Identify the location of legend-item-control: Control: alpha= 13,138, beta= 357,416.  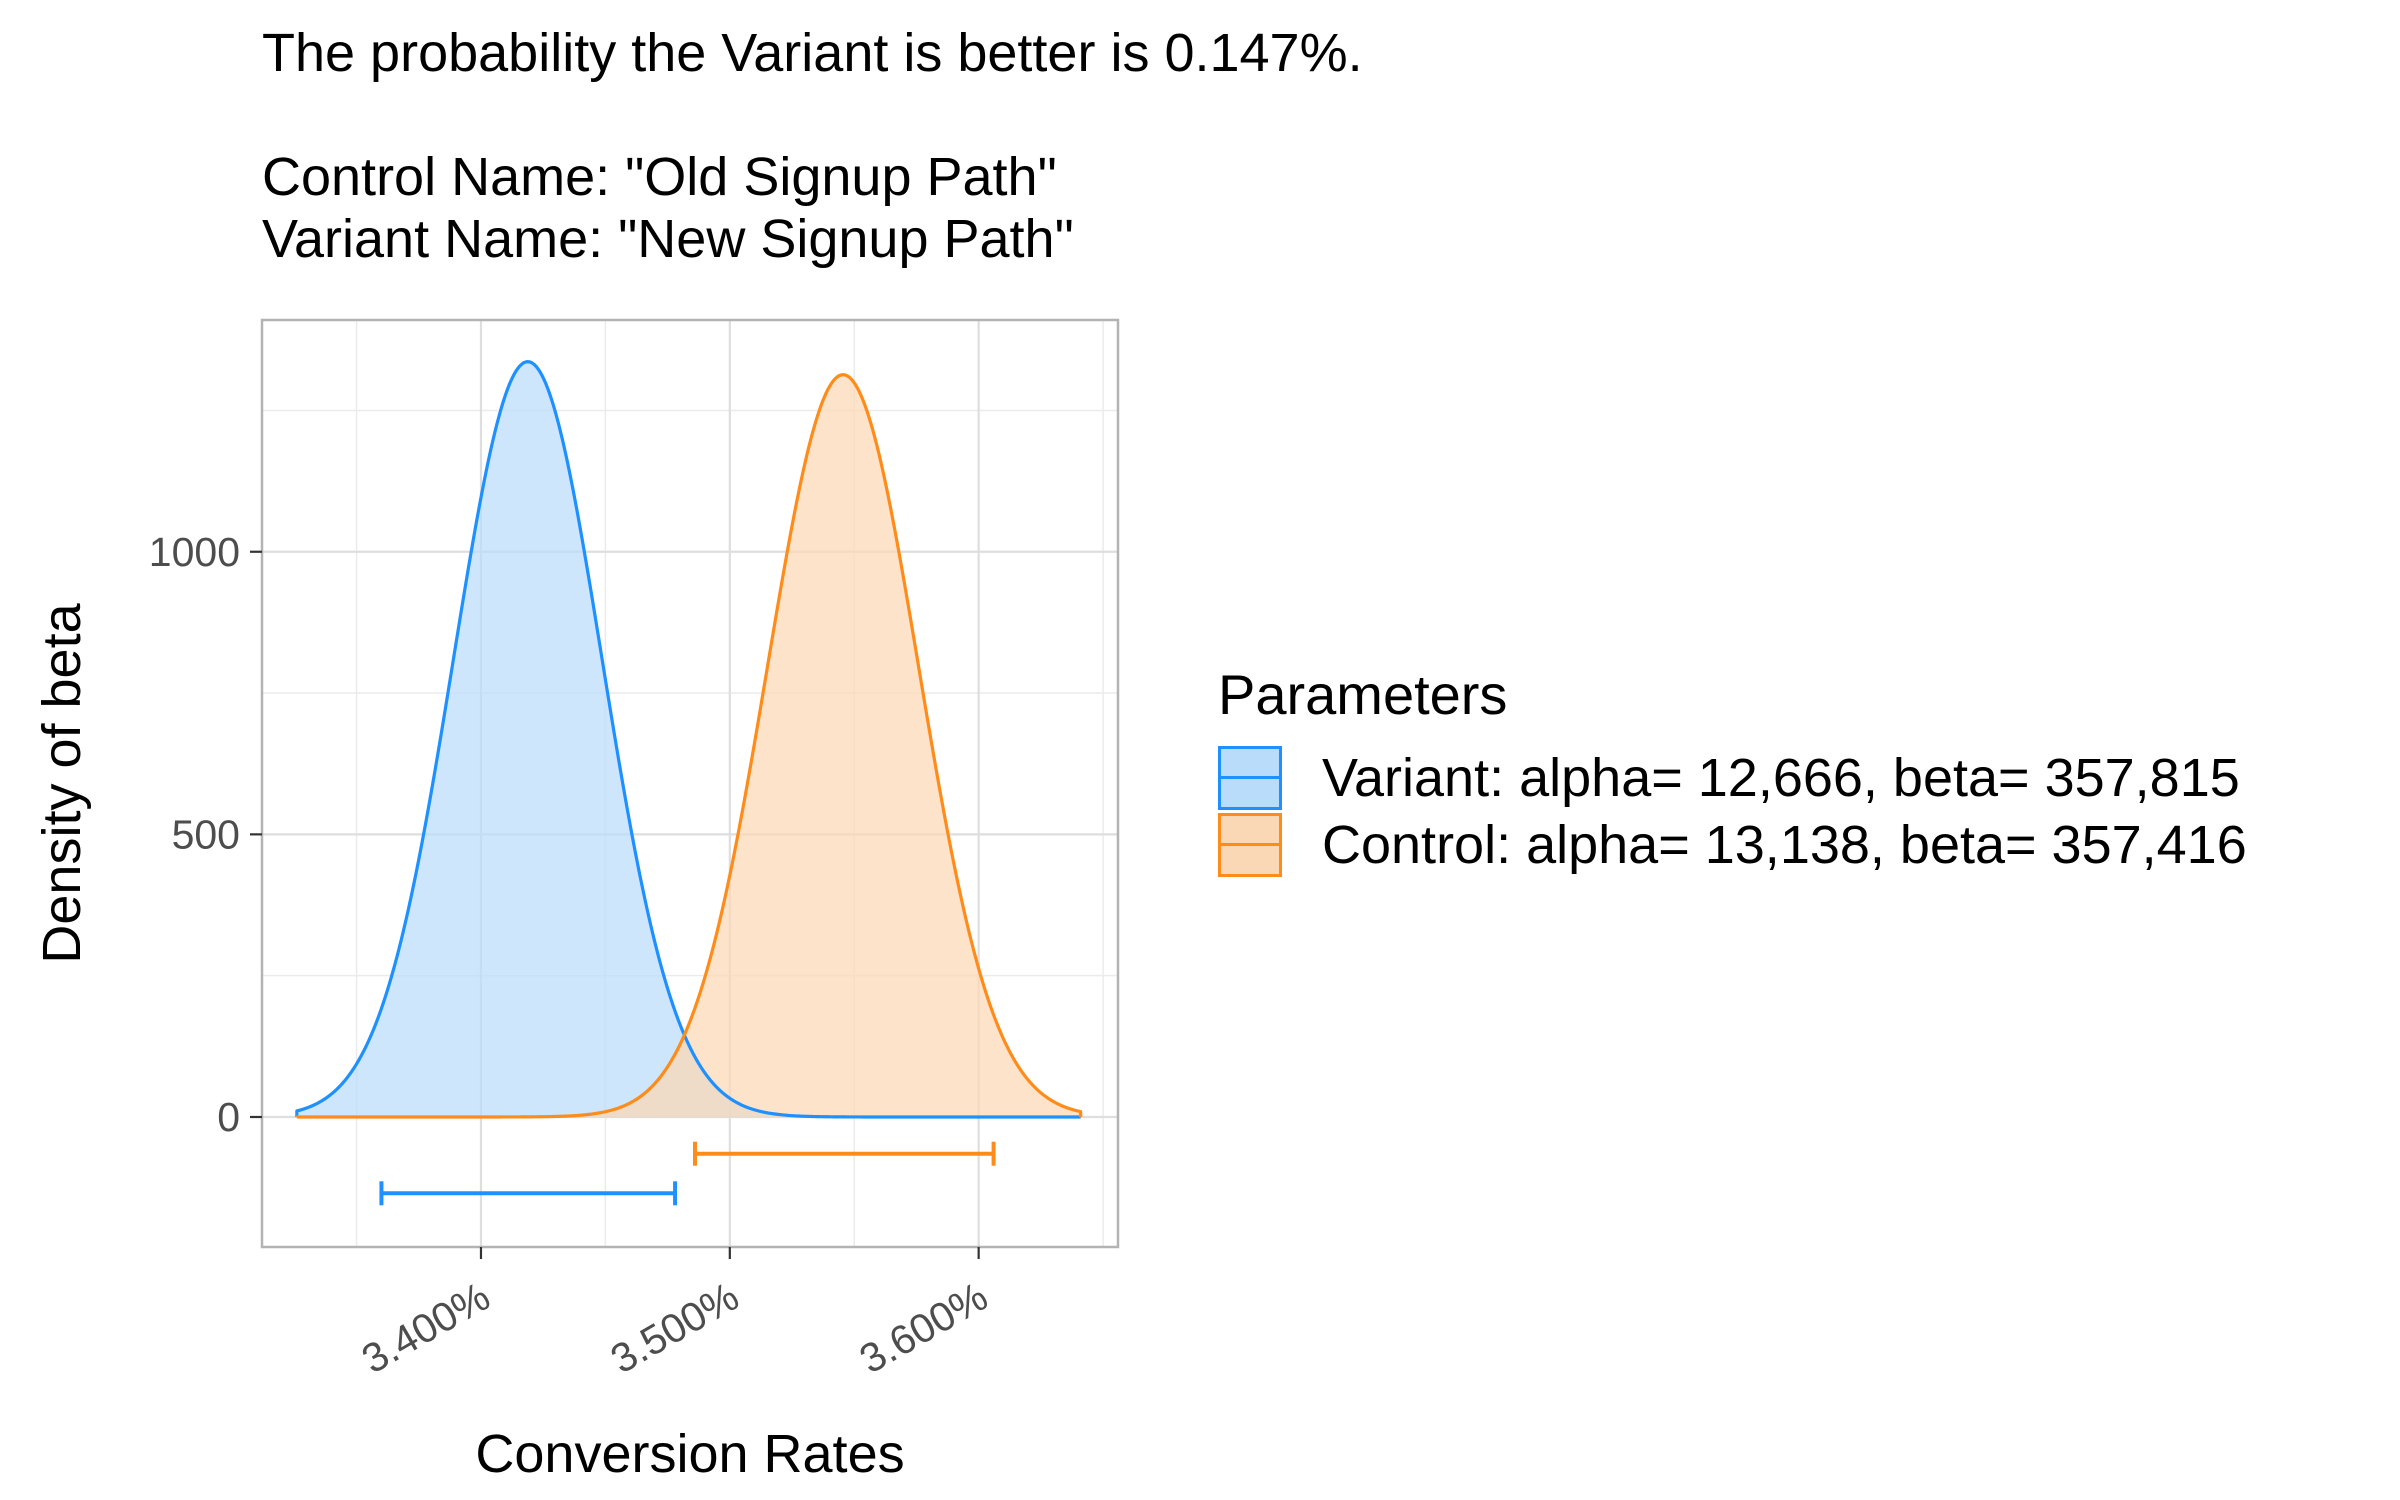
(1732, 844).